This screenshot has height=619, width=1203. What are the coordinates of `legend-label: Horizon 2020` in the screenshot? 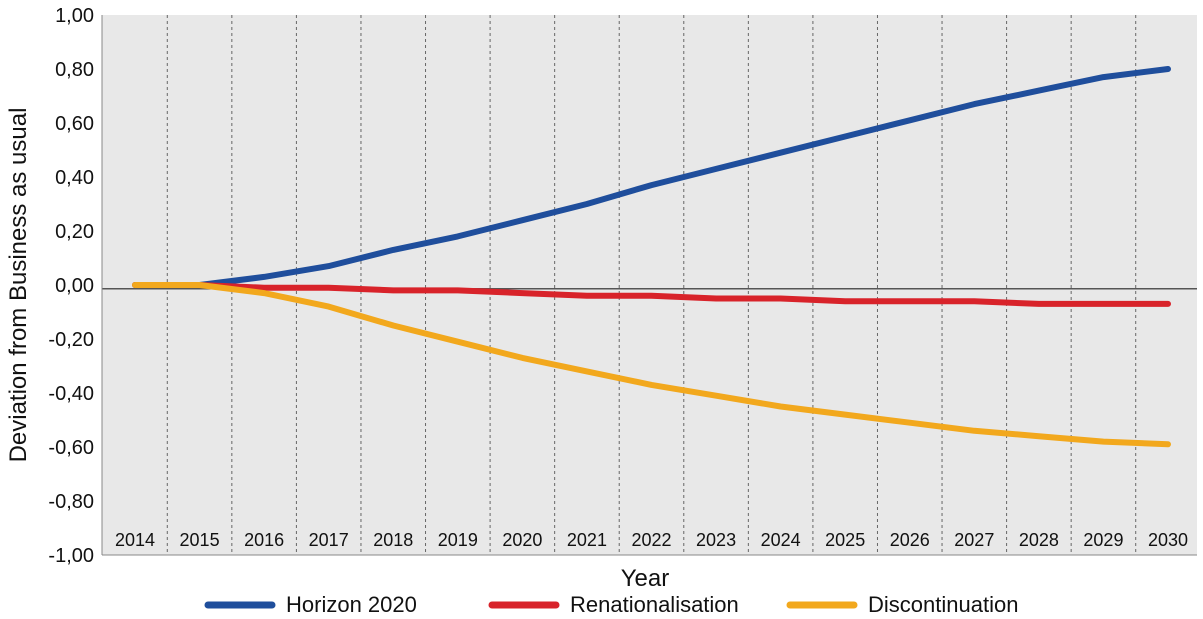 It's located at (351, 604).